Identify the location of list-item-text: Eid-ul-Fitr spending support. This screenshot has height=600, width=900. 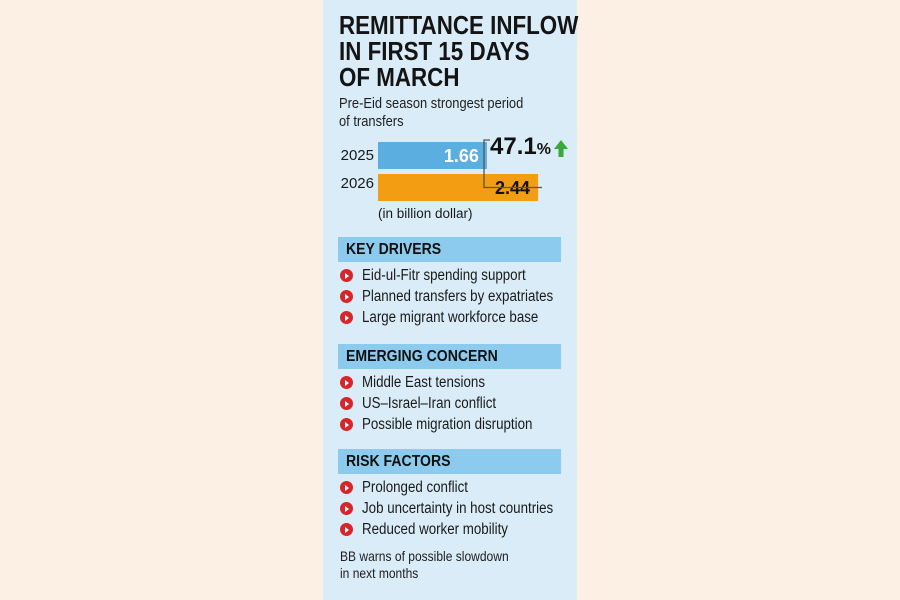
(444, 275).